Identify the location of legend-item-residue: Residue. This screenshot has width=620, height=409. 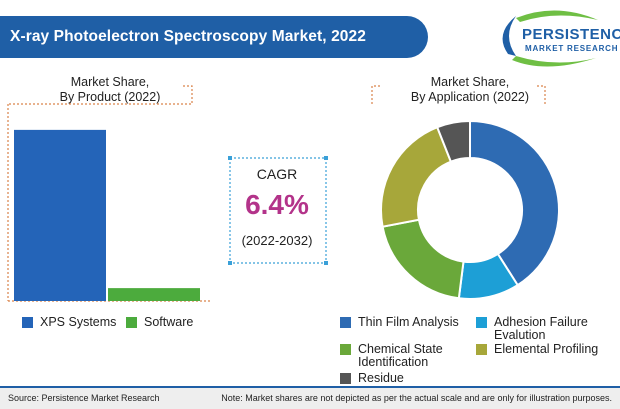
(372, 378).